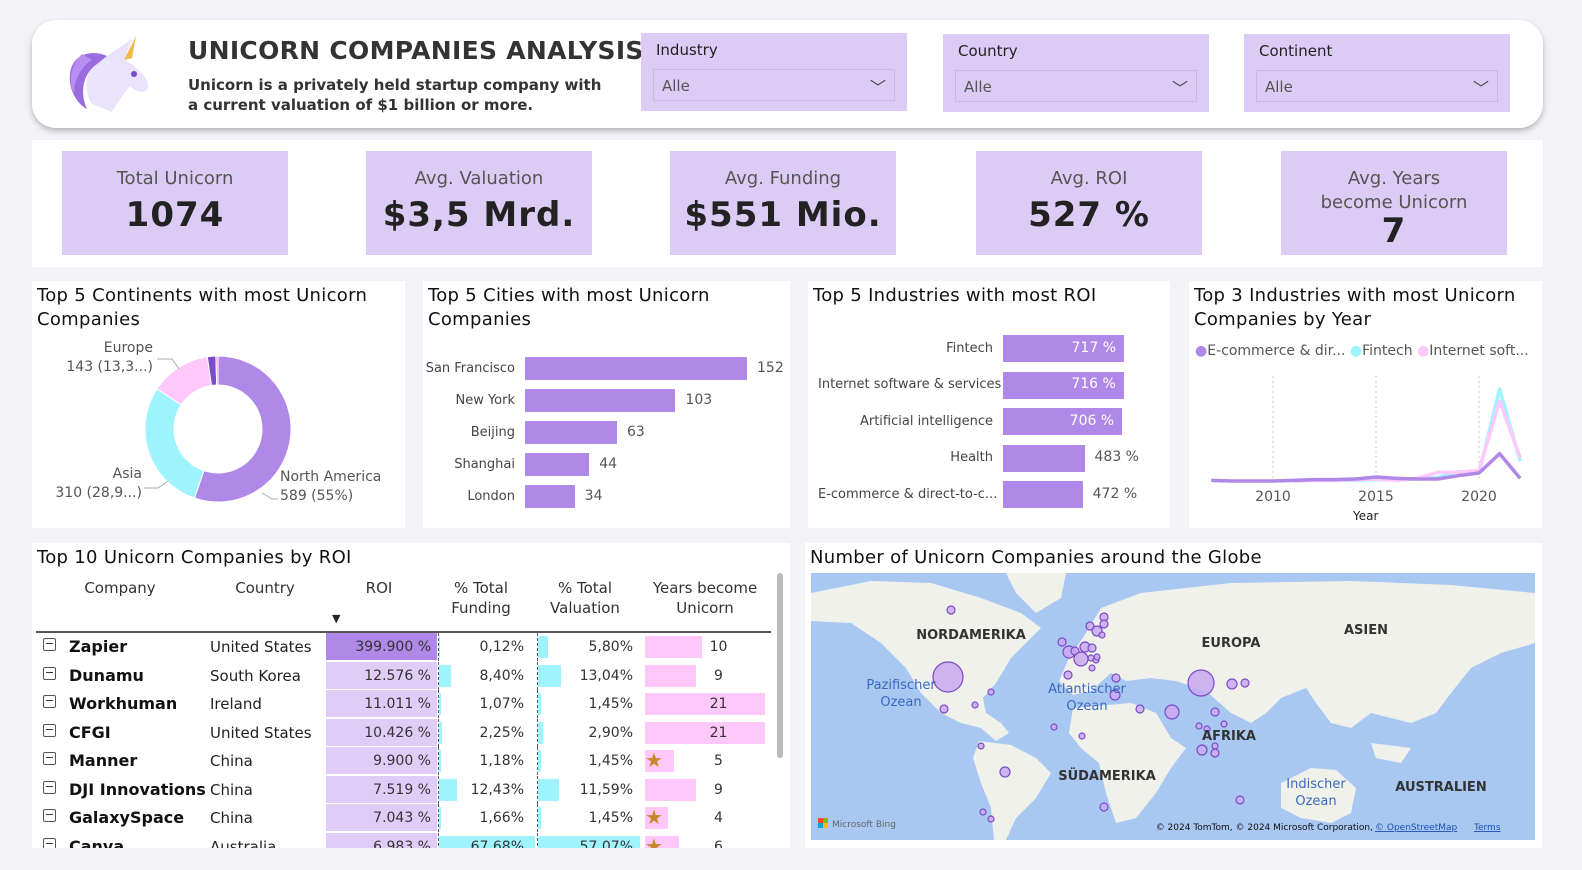  Describe the element at coordinates (1093, 347) in the screenshot. I see `data-label: 717 %` at that location.